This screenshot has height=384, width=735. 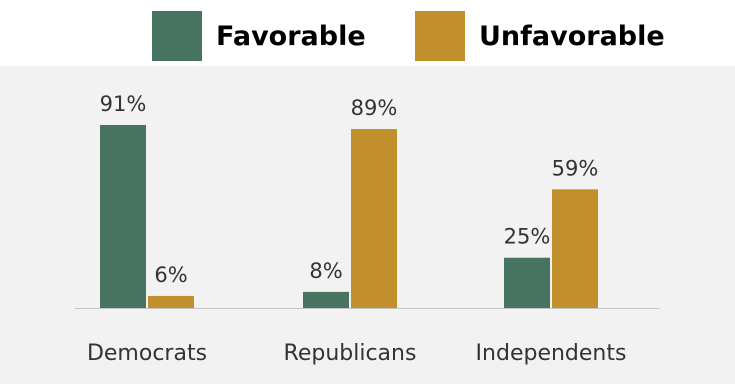 I want to click on legend-item-favorable: Favorable, so click(x=259, y=36).